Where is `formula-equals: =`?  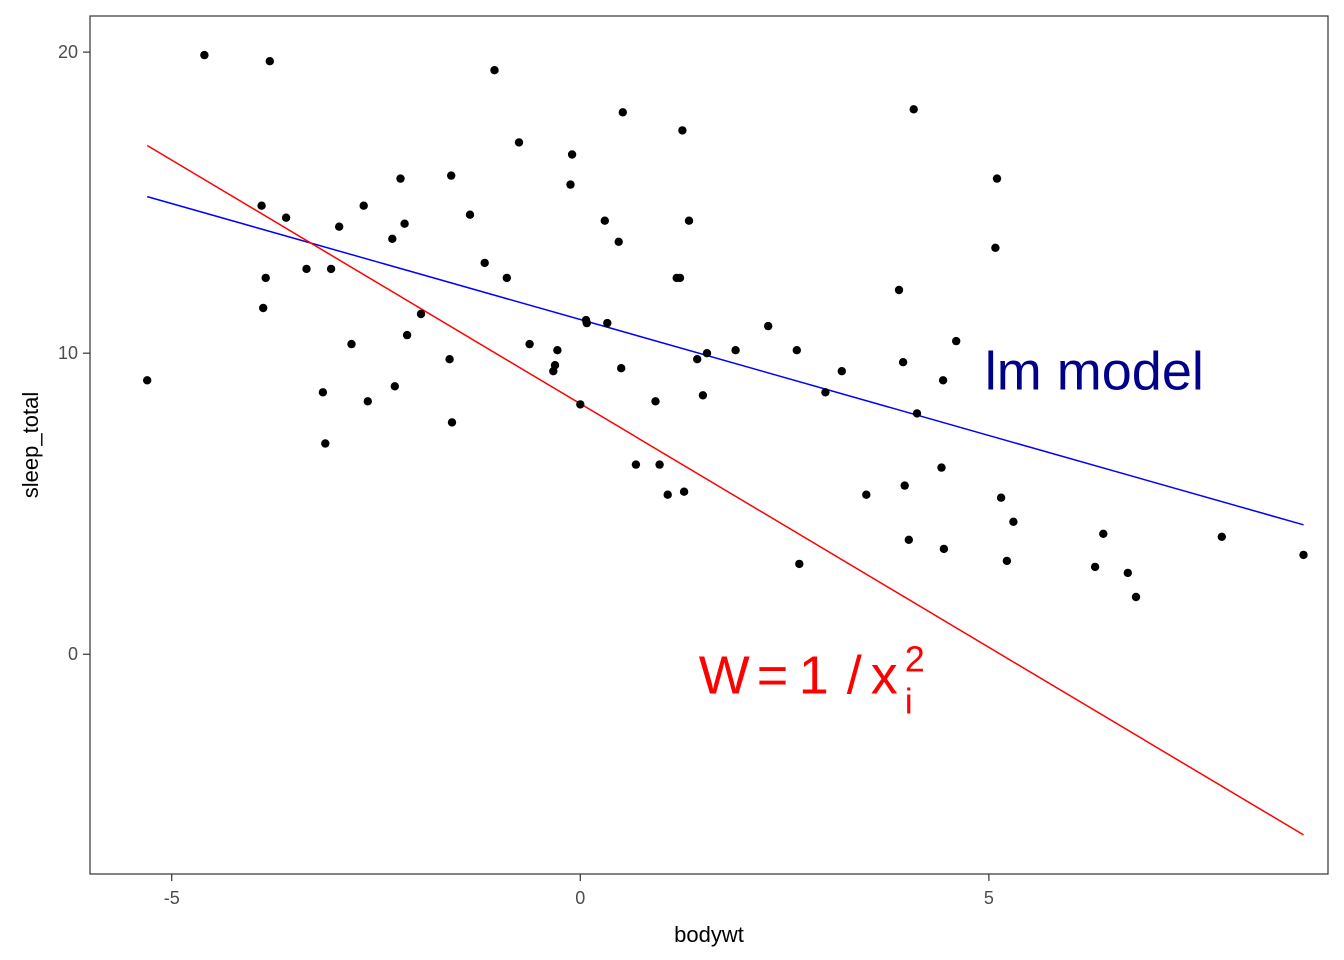 formula-equals: = is located at coordinates (773, 675).